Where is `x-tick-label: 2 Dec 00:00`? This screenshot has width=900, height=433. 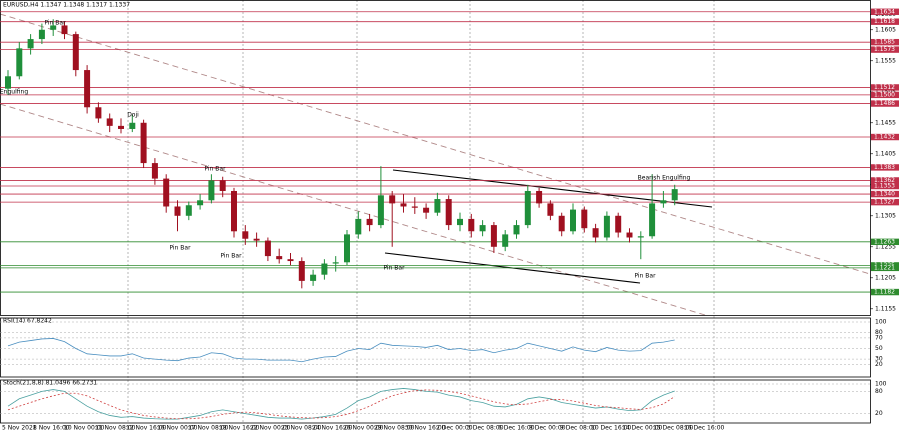
x-tick-label: 2 Dec 00:00 is located at coordinates (454, 428).